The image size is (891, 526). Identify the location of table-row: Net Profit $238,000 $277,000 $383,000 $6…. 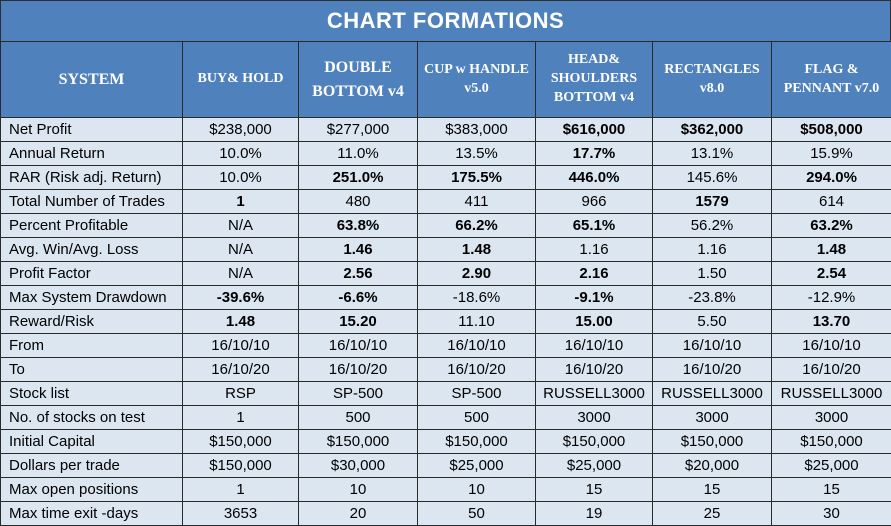
(445, 129).